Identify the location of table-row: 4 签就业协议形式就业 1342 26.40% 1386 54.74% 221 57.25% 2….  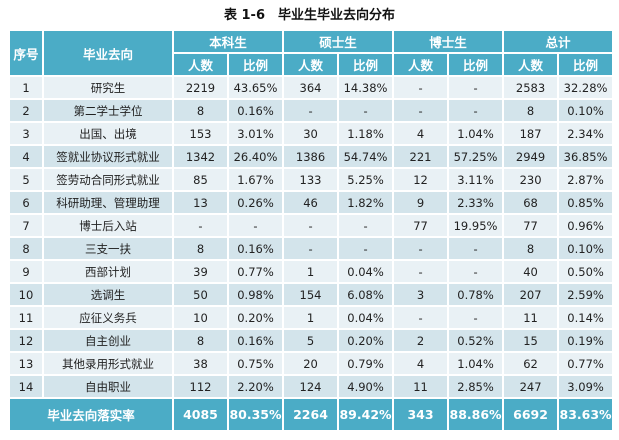
(311, 156).